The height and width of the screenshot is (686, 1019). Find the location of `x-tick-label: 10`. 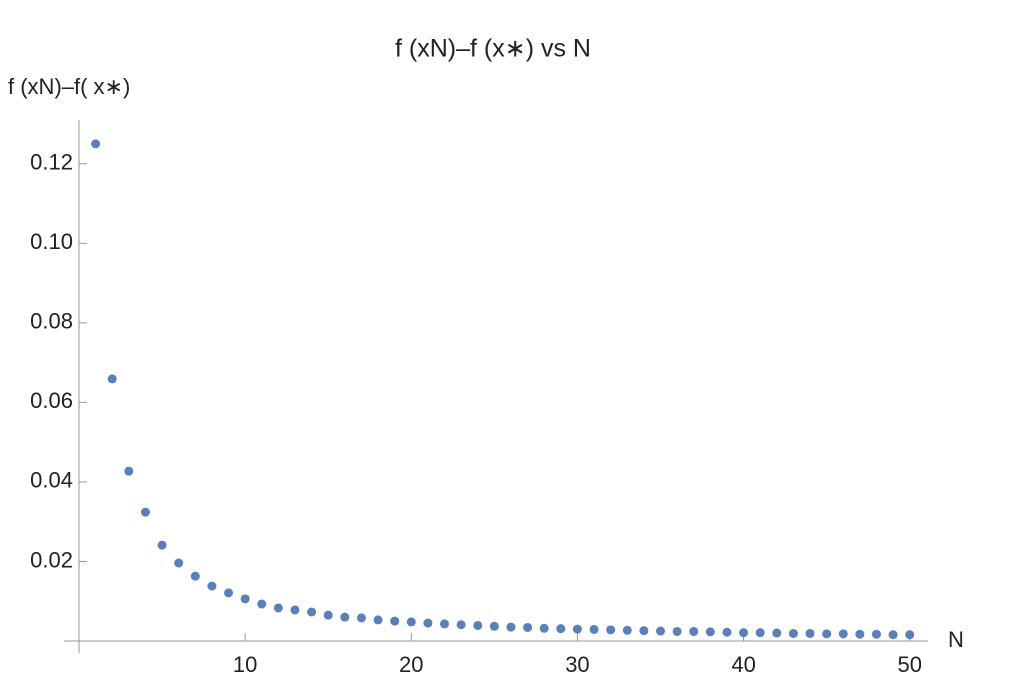

x-tick-label: 10 is located at coordinates (245, 664).